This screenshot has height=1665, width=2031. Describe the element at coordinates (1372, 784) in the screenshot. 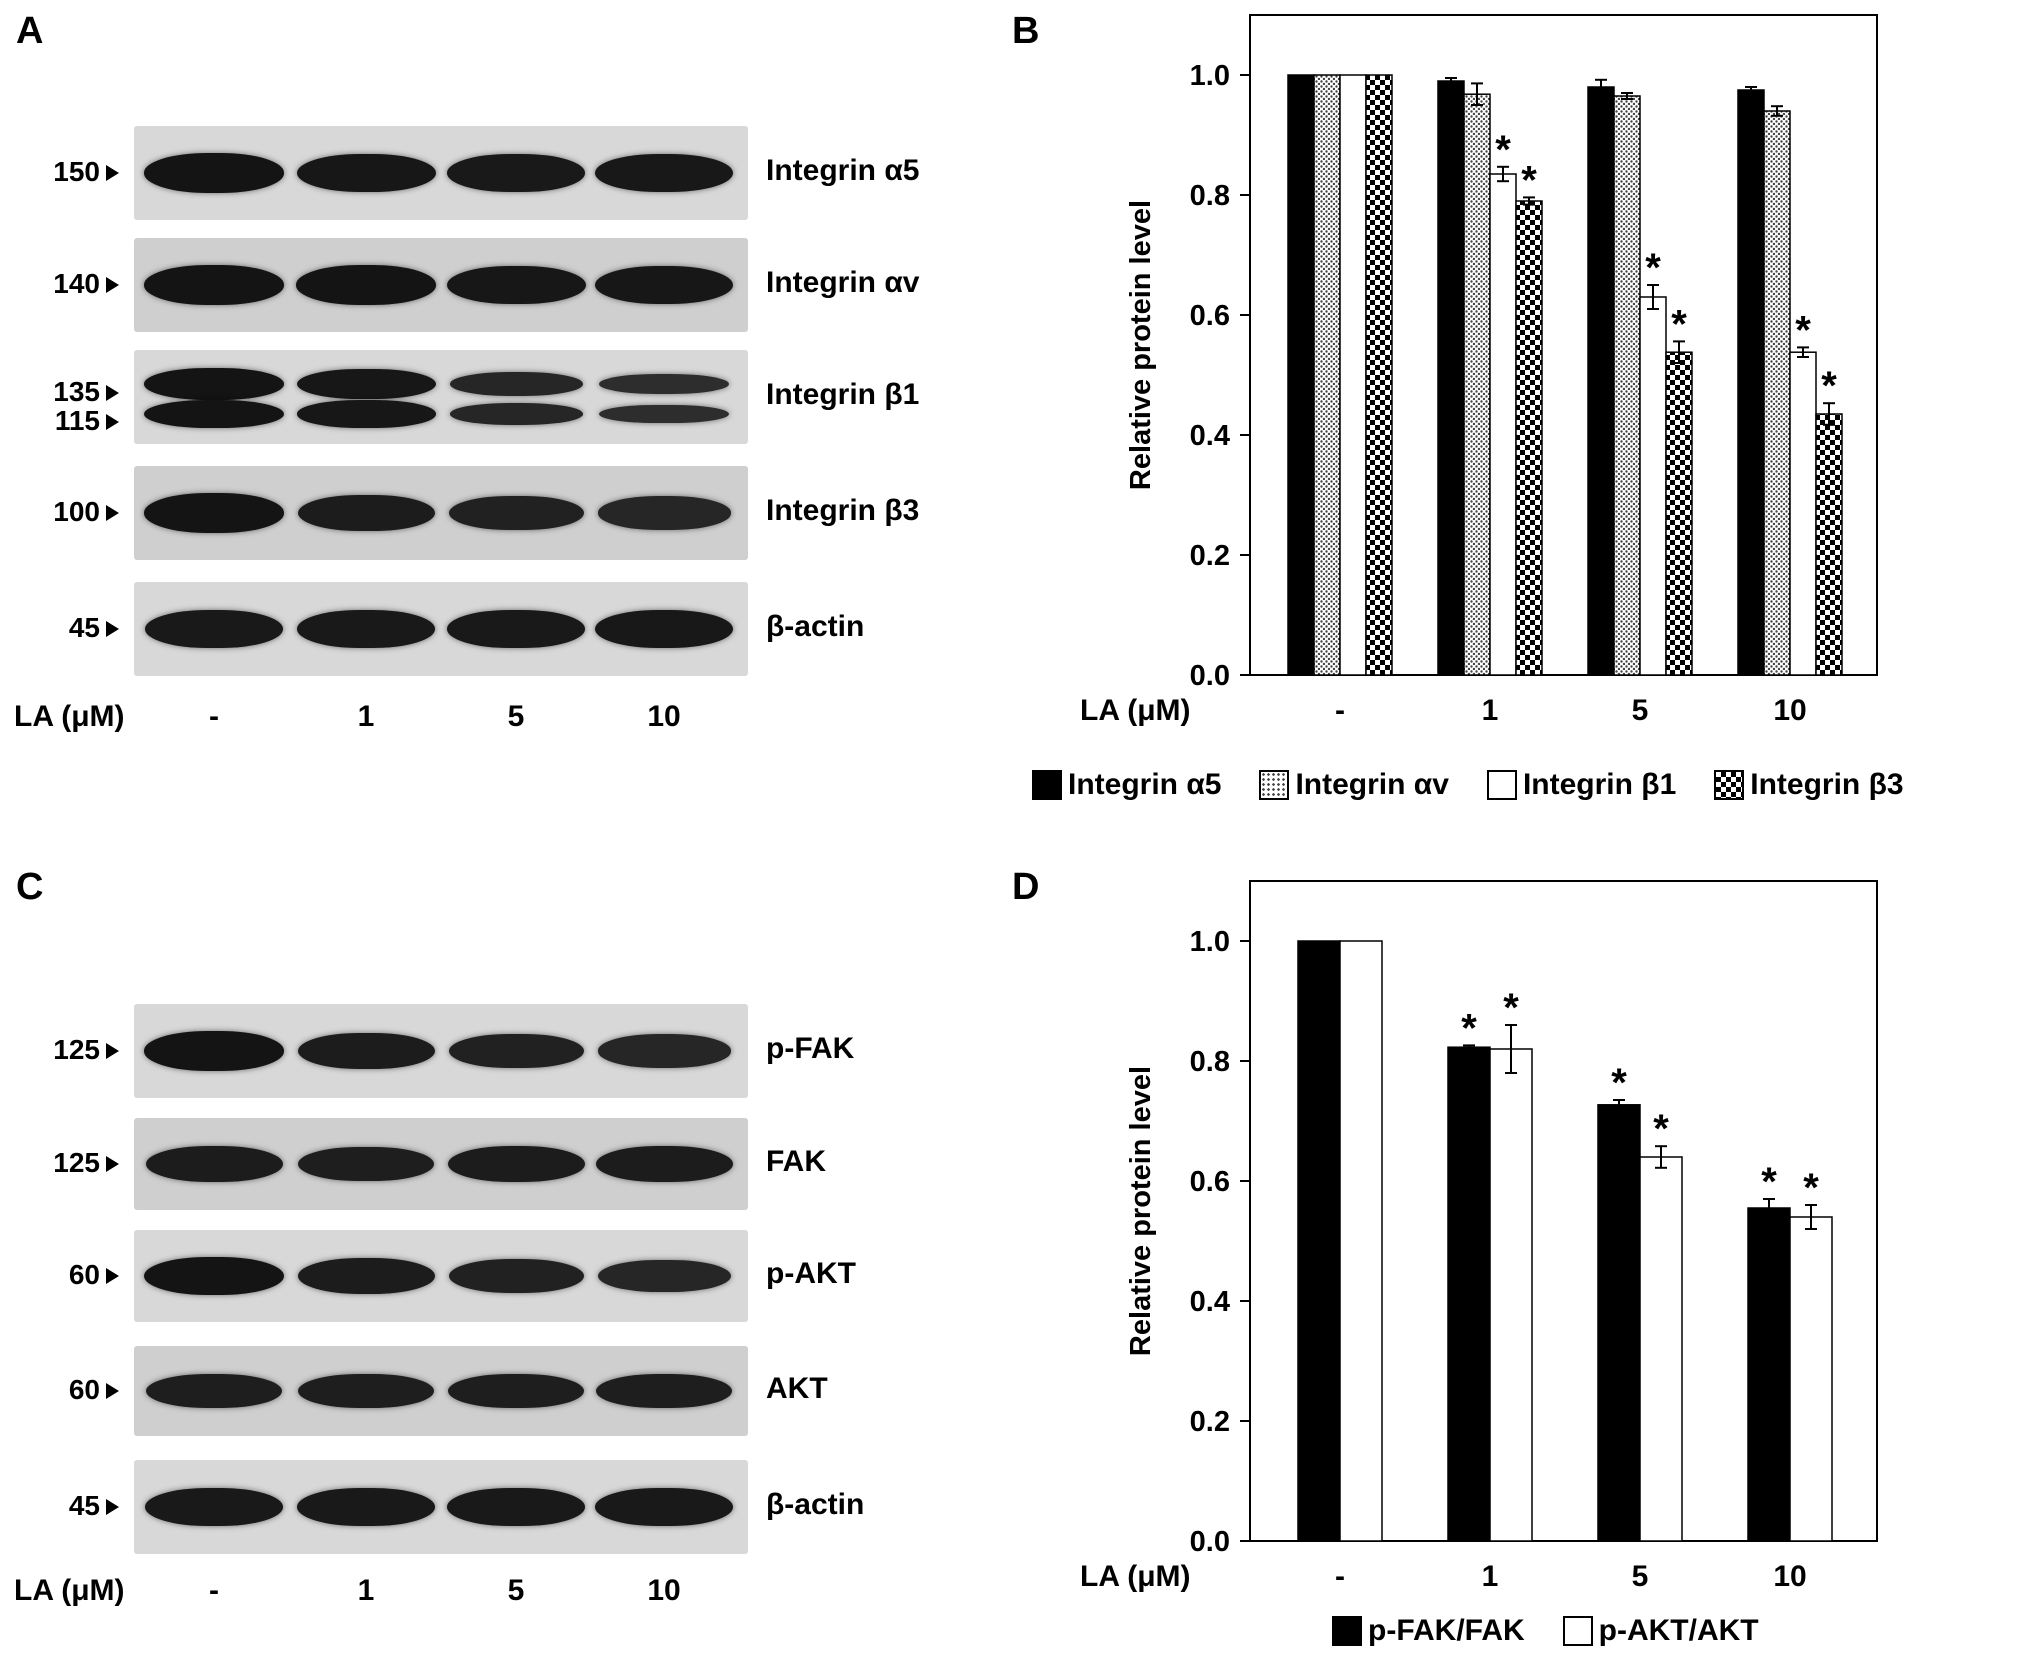

I see `legend-label: Integrin αv` at that location.